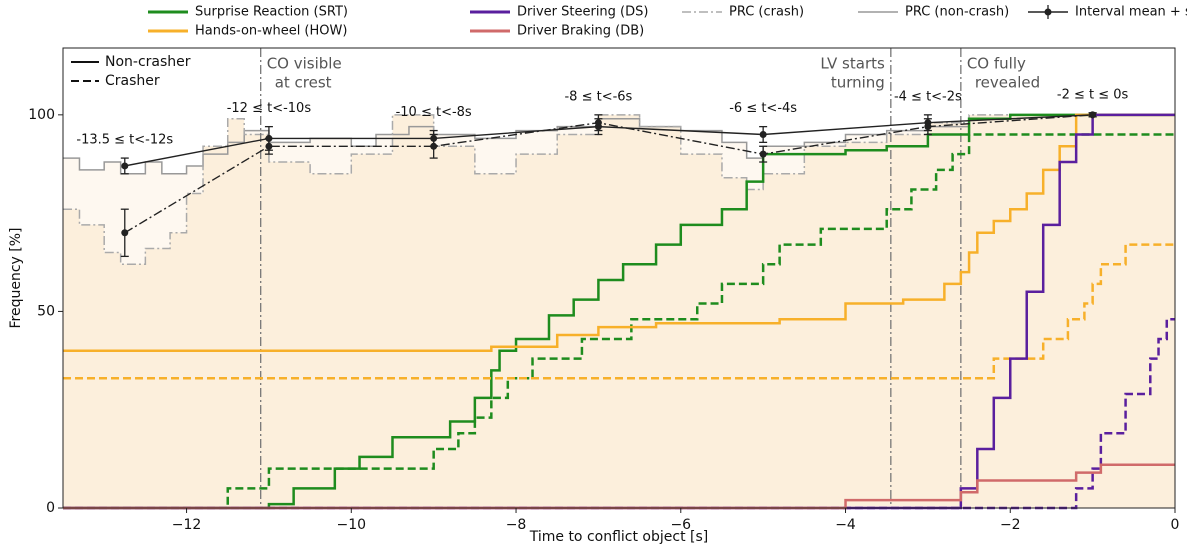  Describe the element at coordinates (852, 64) in the screenshot. I see `event-label: LV starts` at that location.